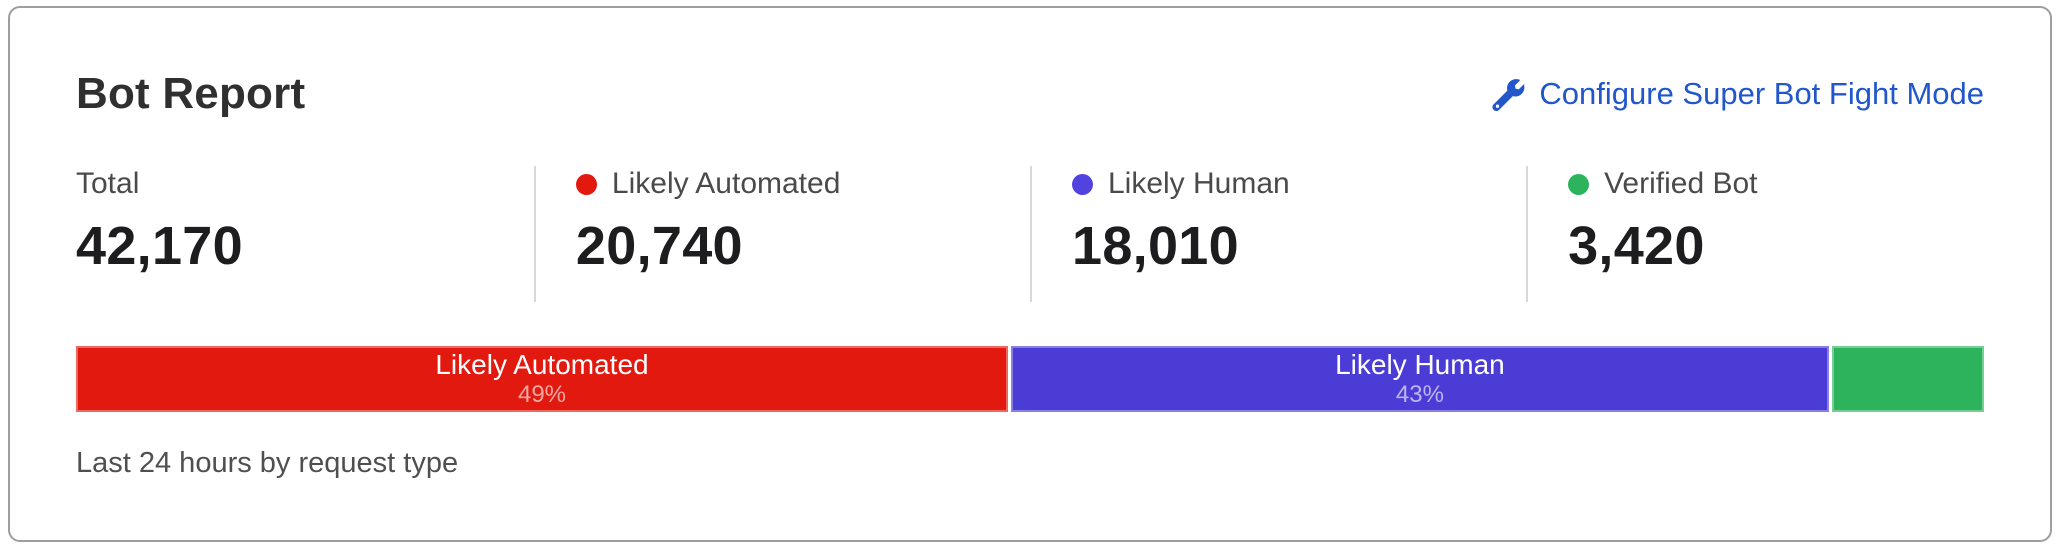 This screenshot has height=550, width=2062. Describe the element at coordinates (586, 184) in the screenshot. I see `likely-automated-dot-icon` at that location.